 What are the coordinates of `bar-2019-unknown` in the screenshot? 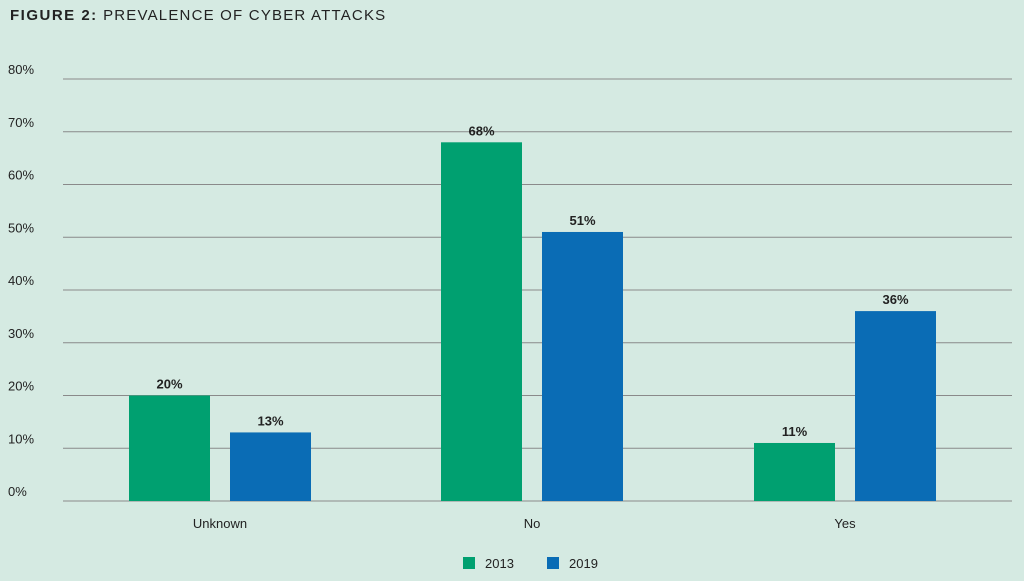 It's located at (270, 466).